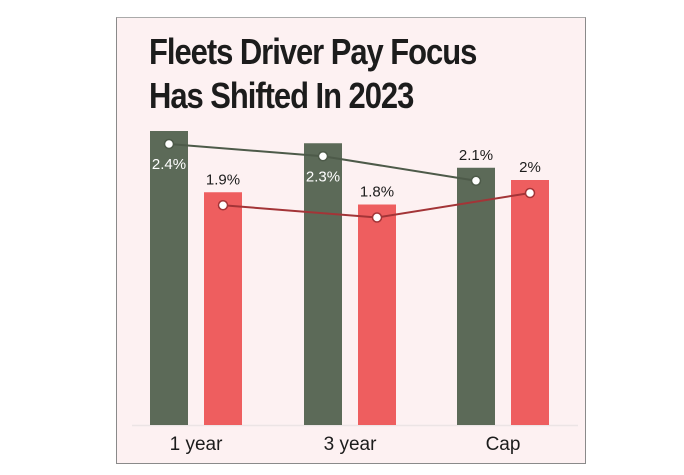 This screenshot has height=475, width=684. What do you see at coordinates (350, 444) in the screenshot?
I see `x-tick-label: 3 year` at bounding box center [350, 444].